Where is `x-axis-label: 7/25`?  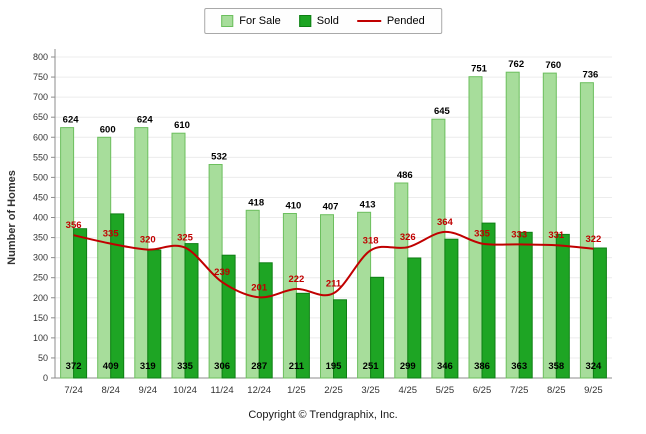
x-axis-label: 7/25 is located at coordinates (519, 390).